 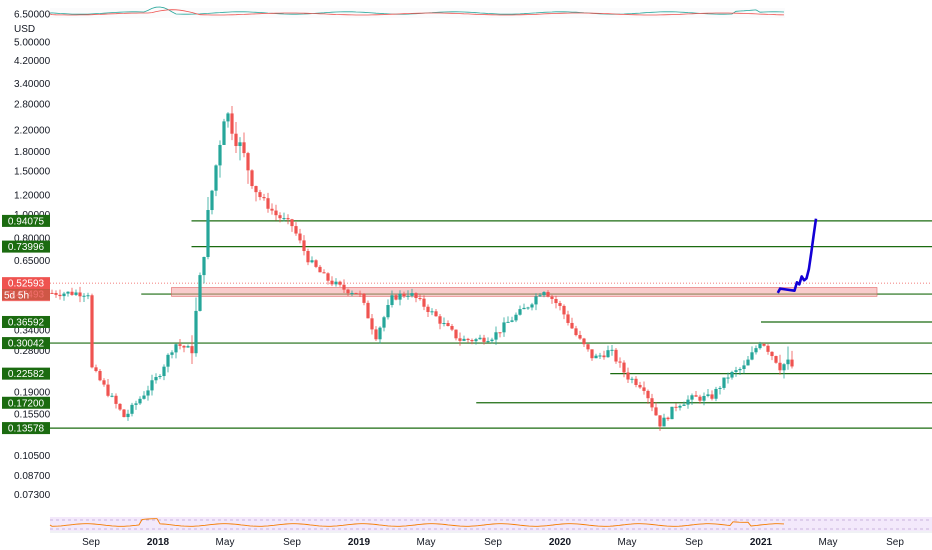 I want to click on projection-path, so click(x=797, y=256).